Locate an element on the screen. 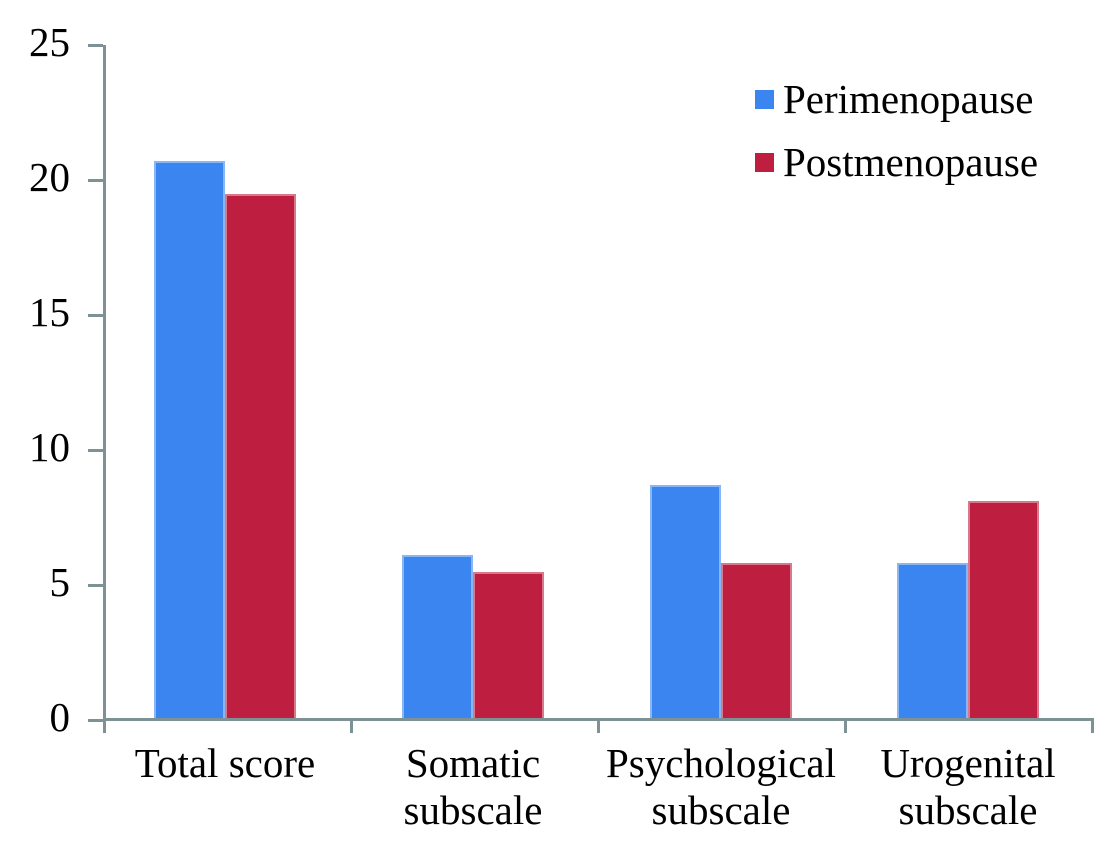 The height and width of the screenshot is (850, 1118). bar-postmenopause-somatic-subscale is located at coordinates (508, 645).